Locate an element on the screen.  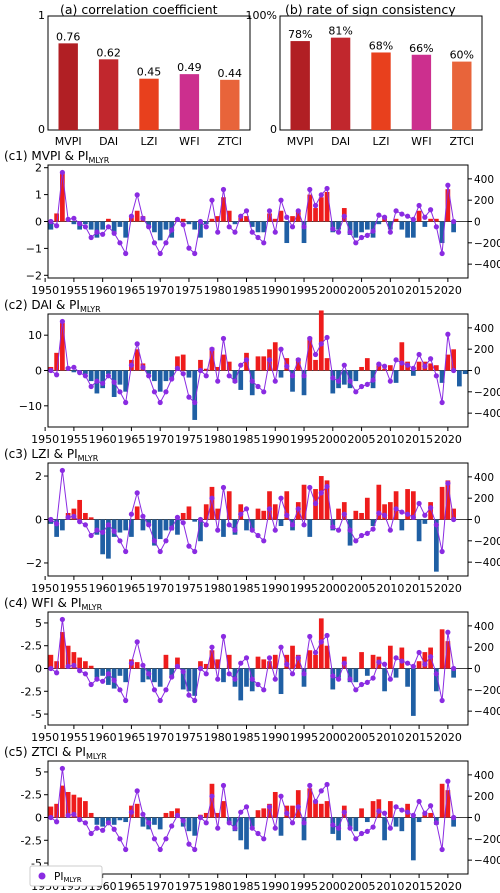
panel-c3-ytick-right-label: −400 is located at coordinates (487, 563).